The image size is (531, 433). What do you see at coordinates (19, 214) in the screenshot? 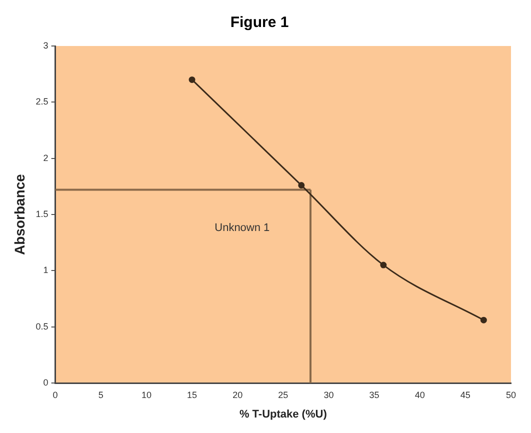
I see `y-axis-title: Absorbance` at bounding box center [19, 214].